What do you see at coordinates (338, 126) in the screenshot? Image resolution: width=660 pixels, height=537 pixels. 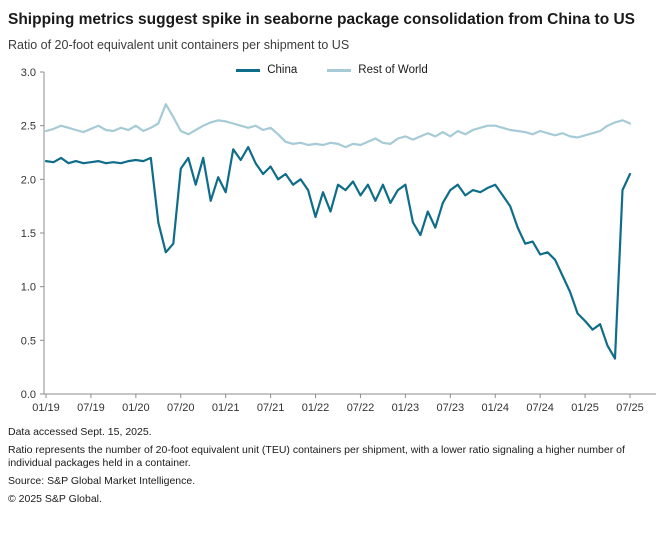 I see `rest-of-world-line` at bounding box center [338, 126].